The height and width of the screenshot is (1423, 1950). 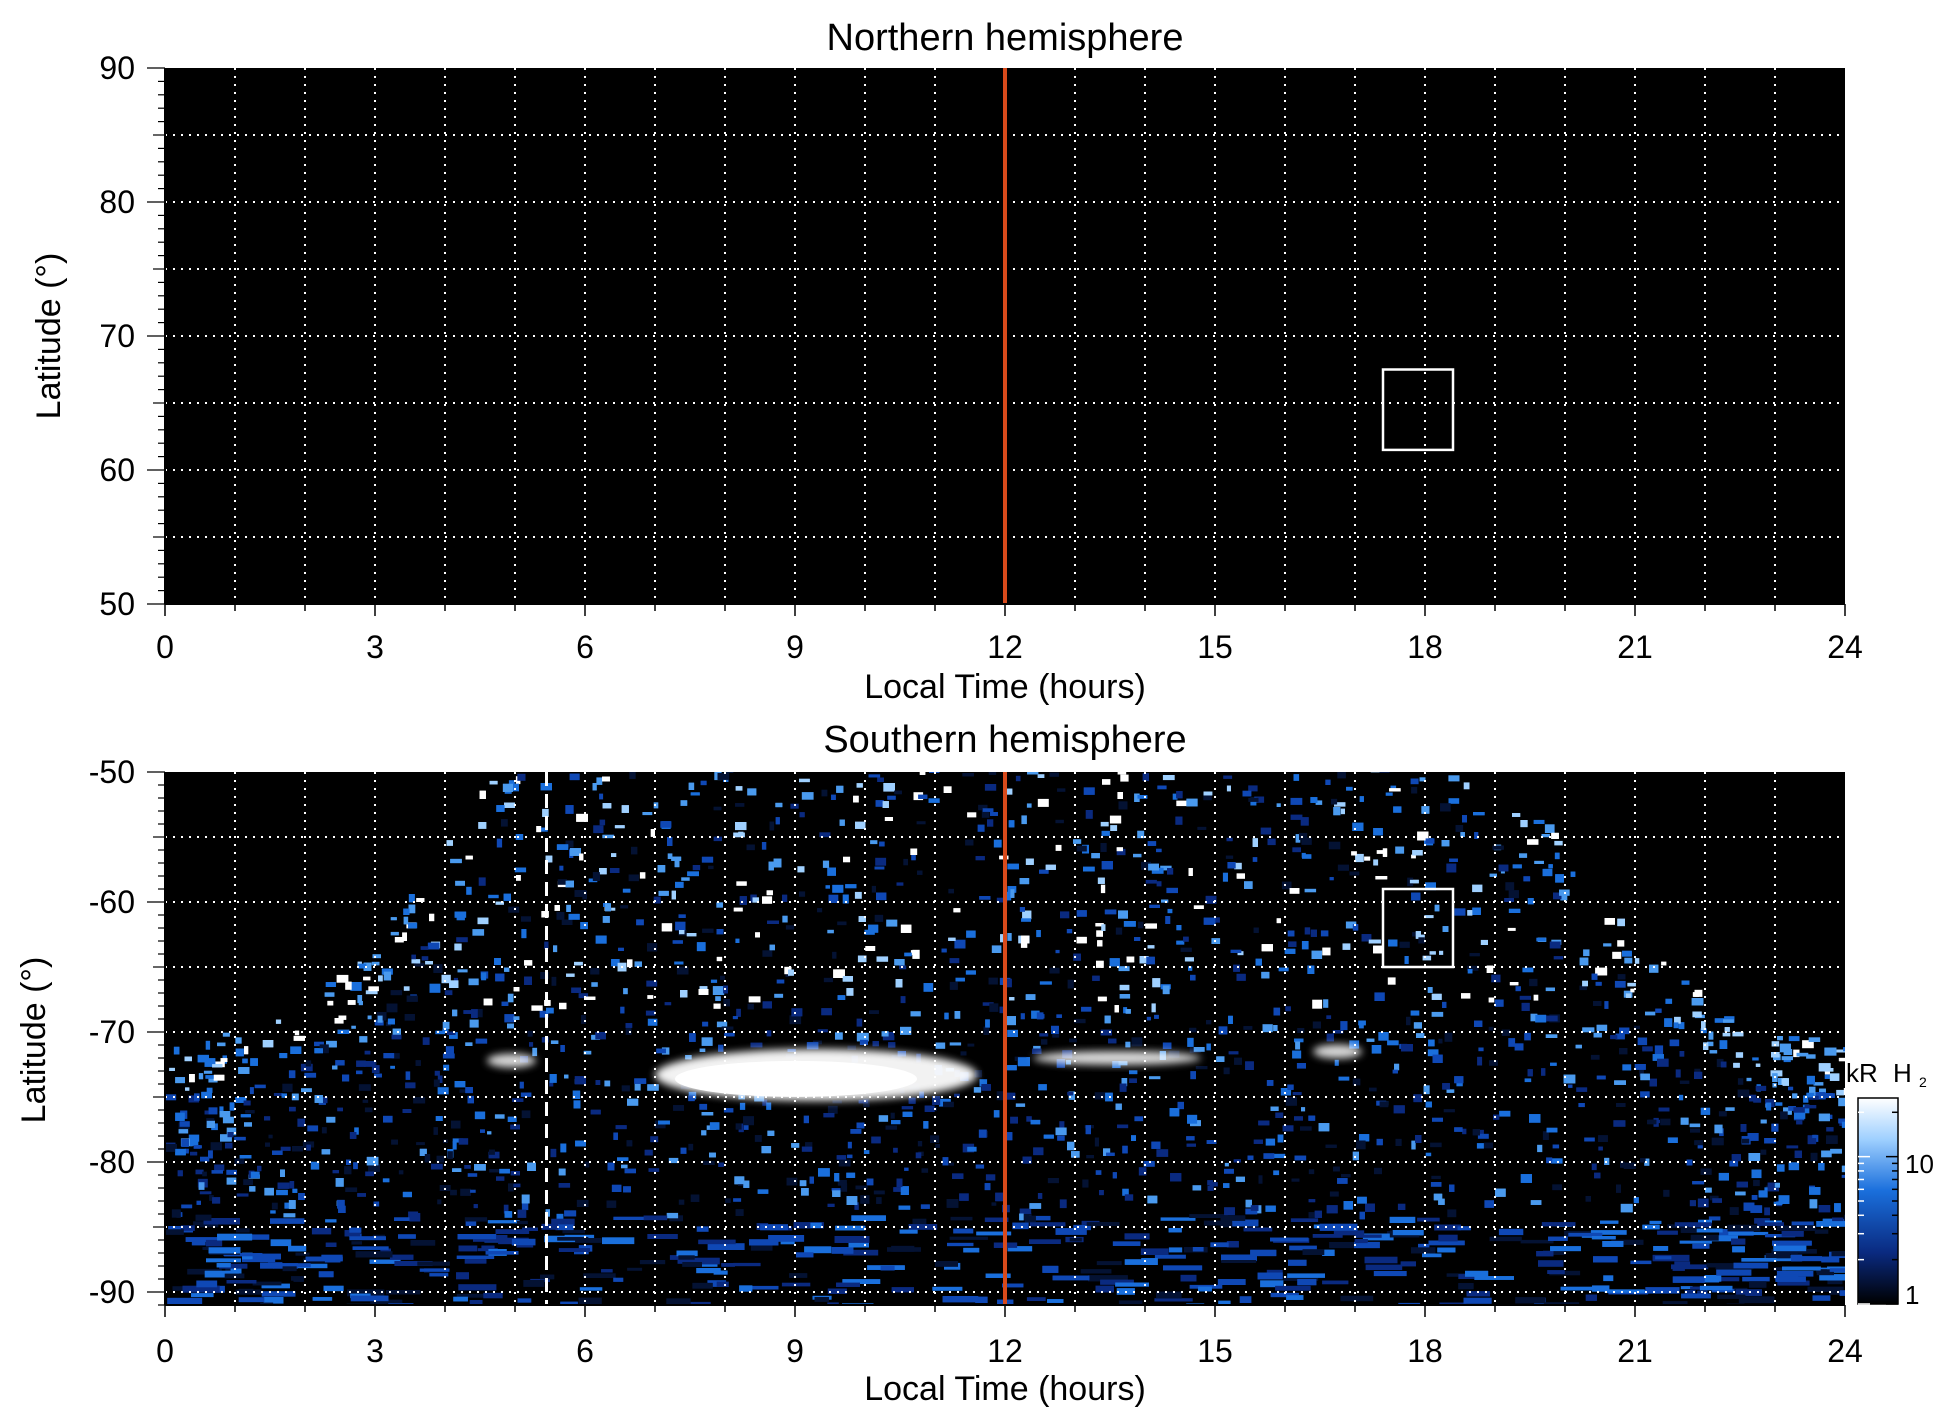 What do you see at coordinates (375, 647) in the screenshot?
I see `x-tick-label: 3` at bounding box center [375, 647].